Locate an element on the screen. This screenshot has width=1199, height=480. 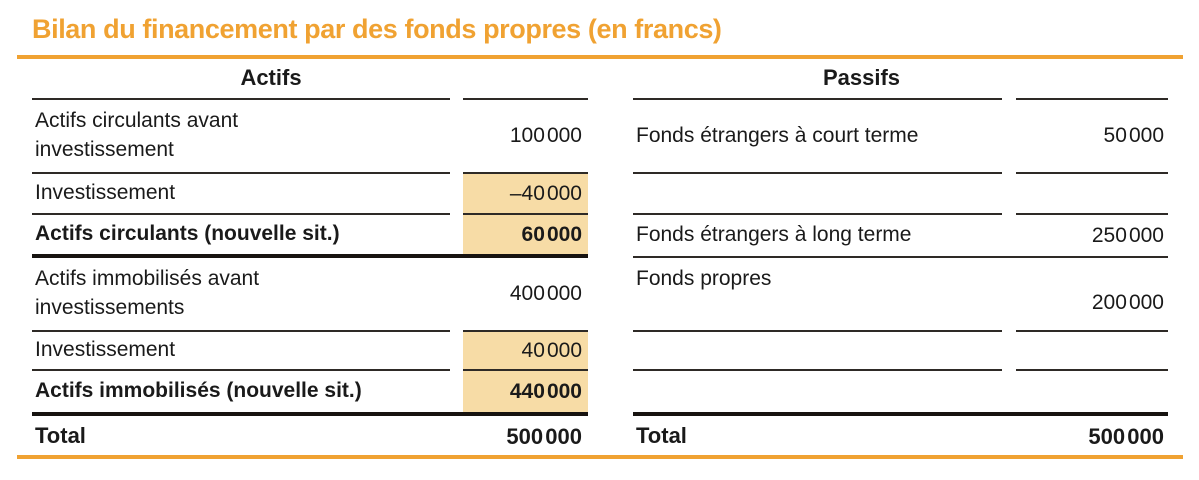
row-label: Fonds étrangers à long terme is located at coordinates (774, 235).